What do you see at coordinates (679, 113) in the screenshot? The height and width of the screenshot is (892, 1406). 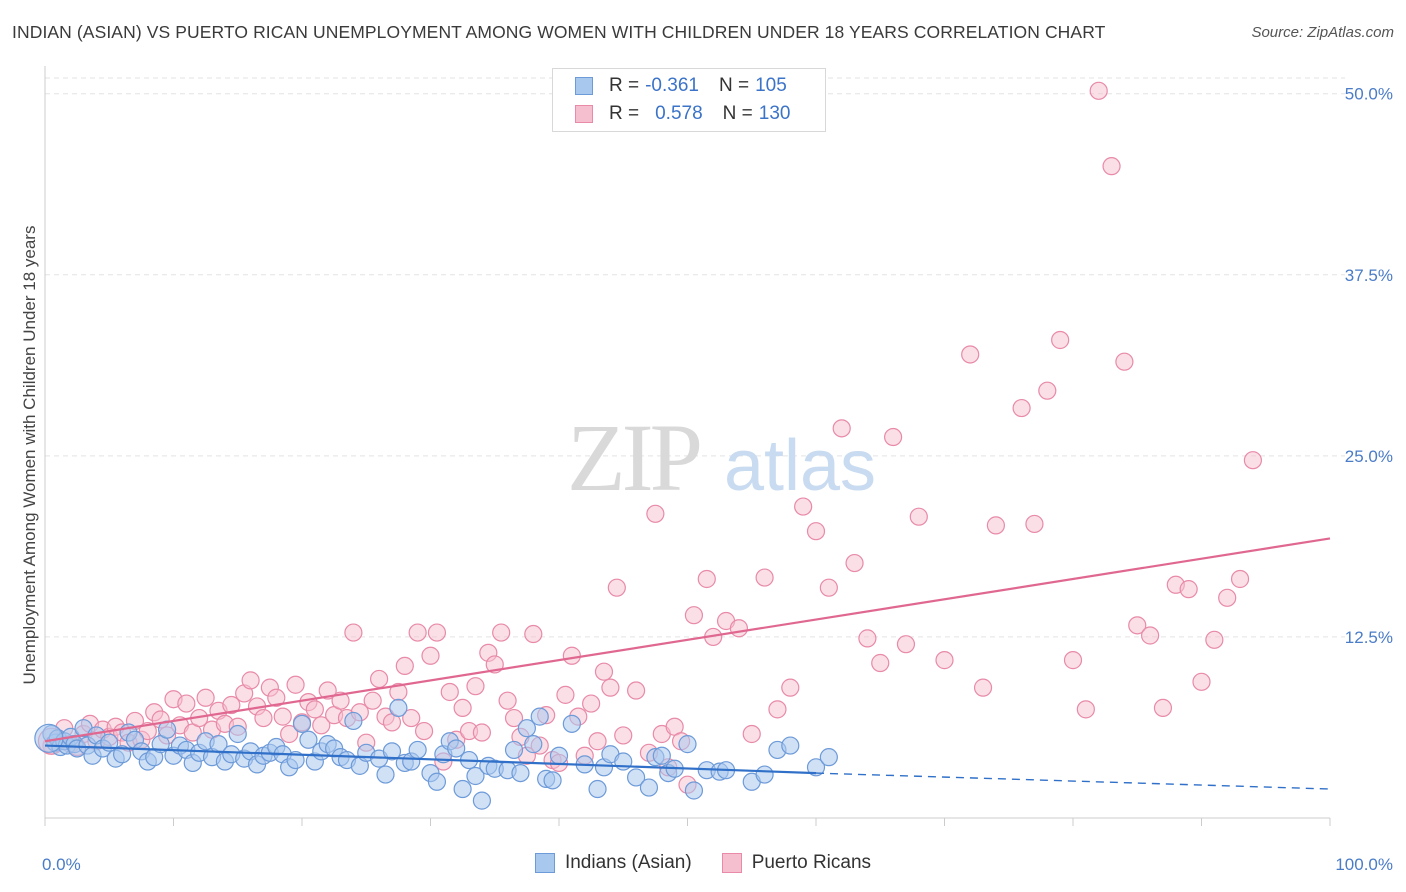 I see `legend-r-value: 0.578` at bounding box center [679, 113].